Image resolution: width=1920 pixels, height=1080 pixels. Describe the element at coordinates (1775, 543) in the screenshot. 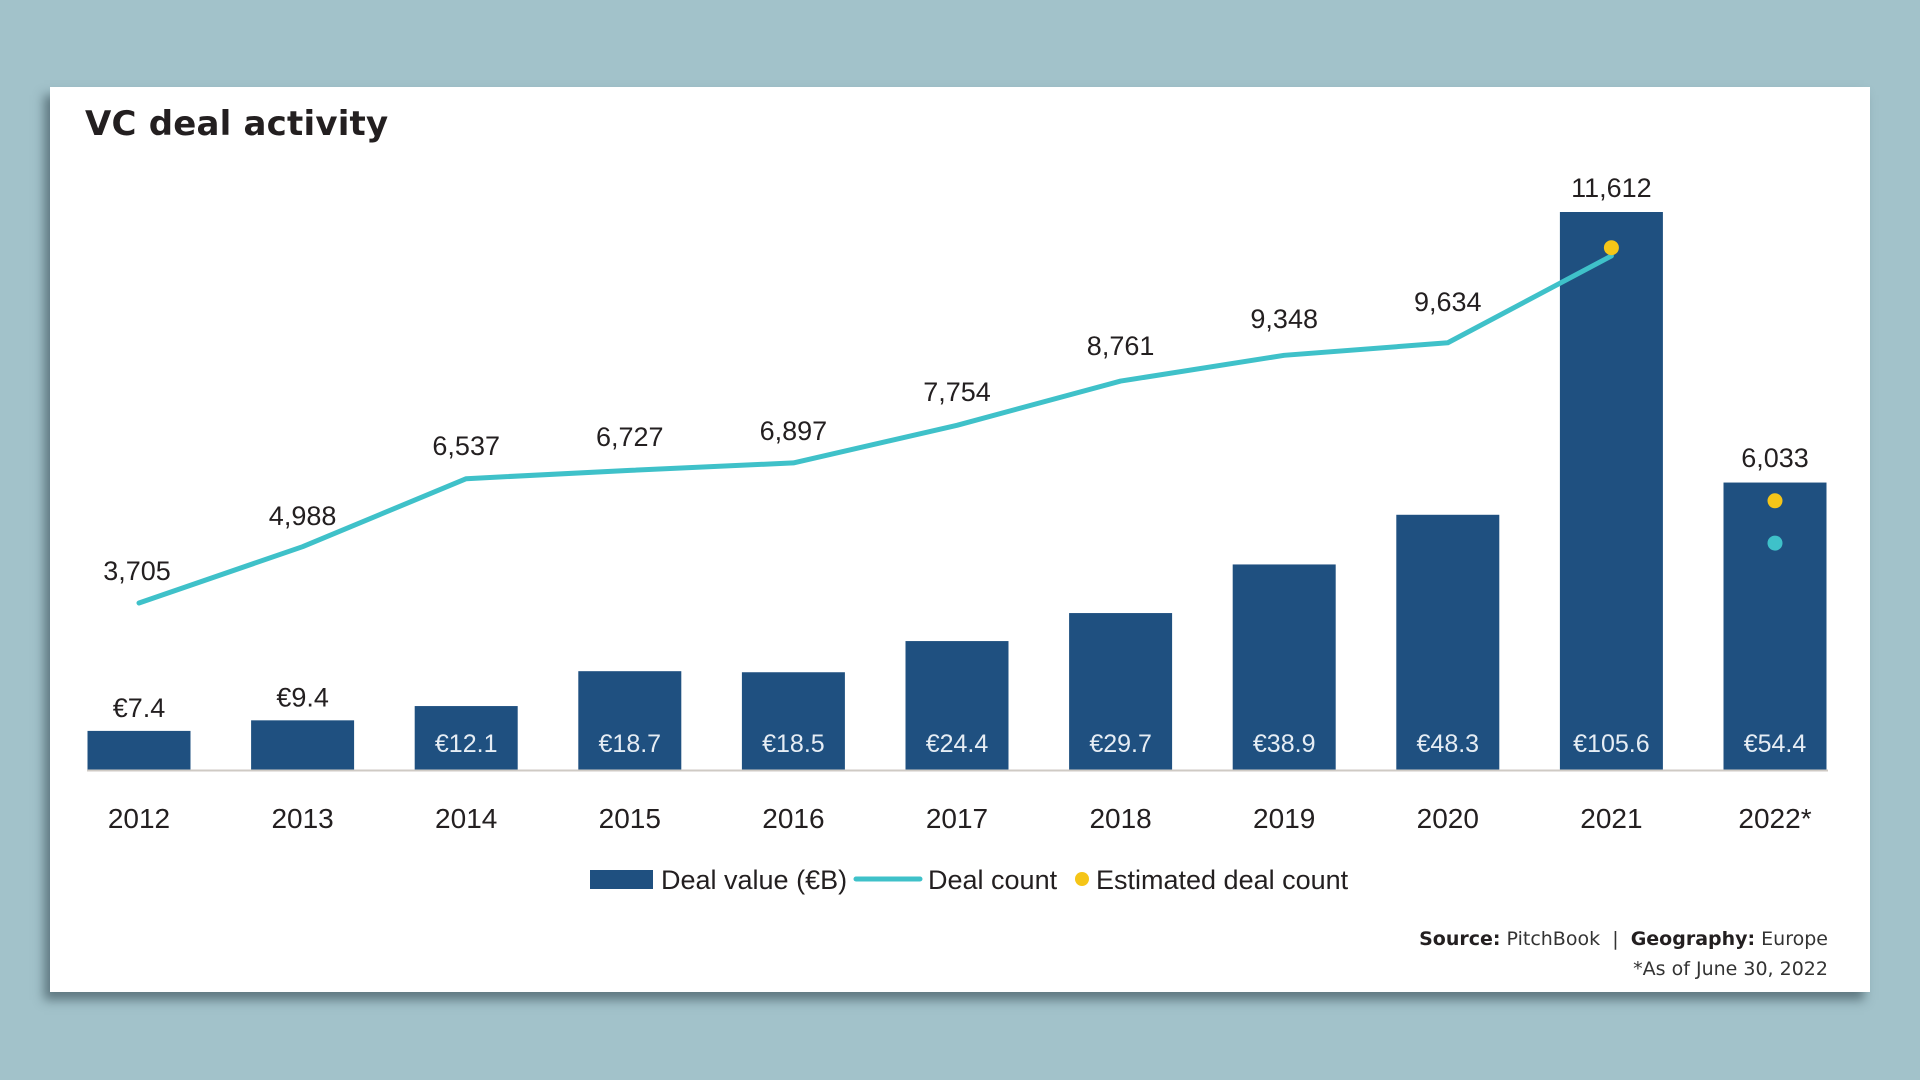

I see `deal-count-point-2022` at that location.